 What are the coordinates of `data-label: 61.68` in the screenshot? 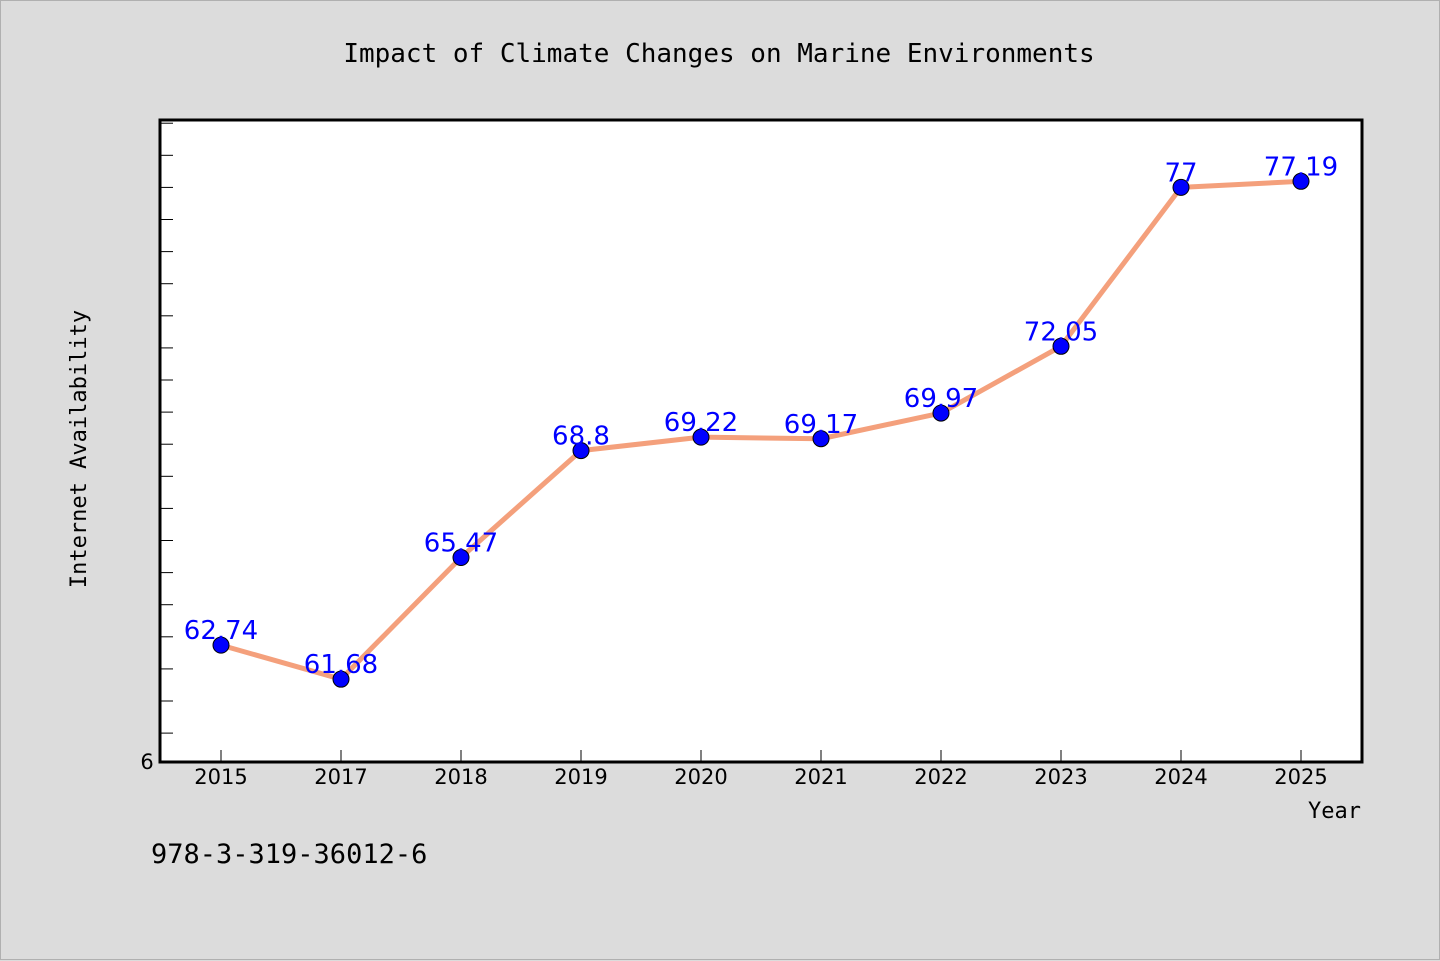 It's located at (341, 665).